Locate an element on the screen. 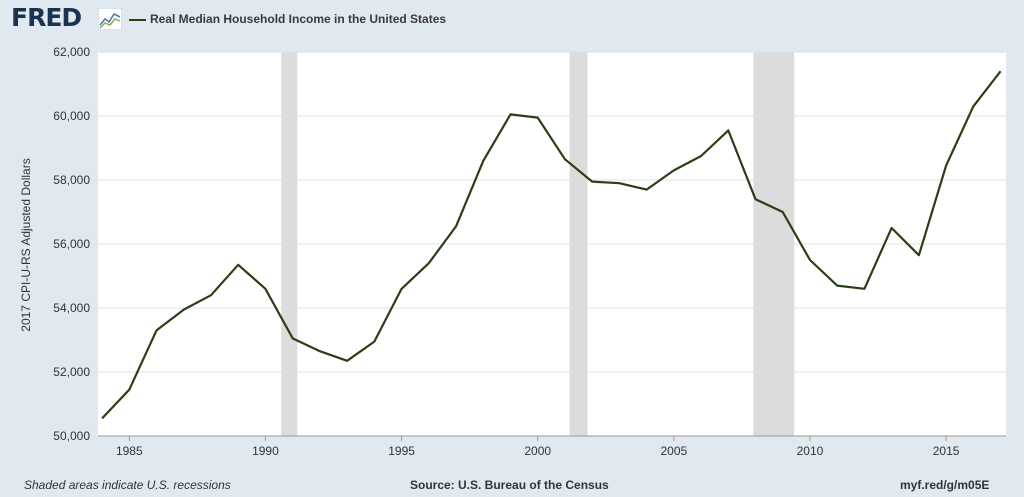 Image resolution: width=1024 pixels, height=497 pixels. x-tick-label: 1990 is located at coordinates (265, 451).